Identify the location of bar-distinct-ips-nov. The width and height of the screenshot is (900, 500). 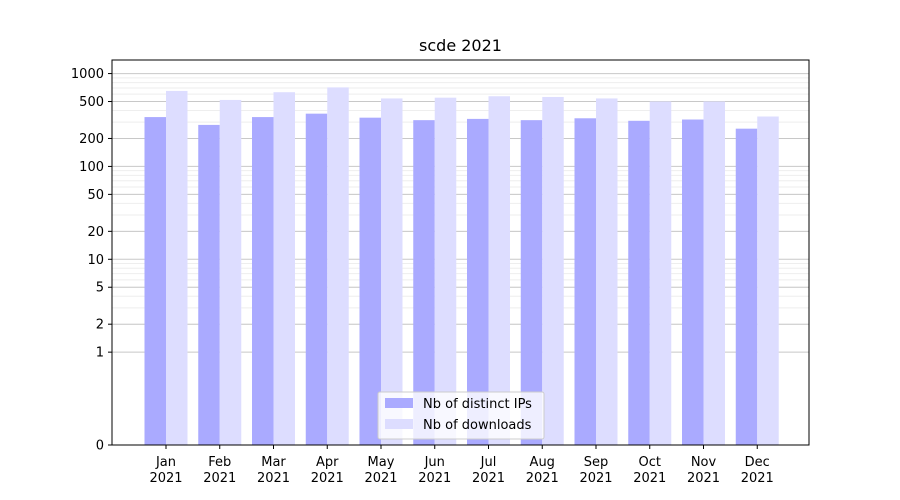
(693, 282).